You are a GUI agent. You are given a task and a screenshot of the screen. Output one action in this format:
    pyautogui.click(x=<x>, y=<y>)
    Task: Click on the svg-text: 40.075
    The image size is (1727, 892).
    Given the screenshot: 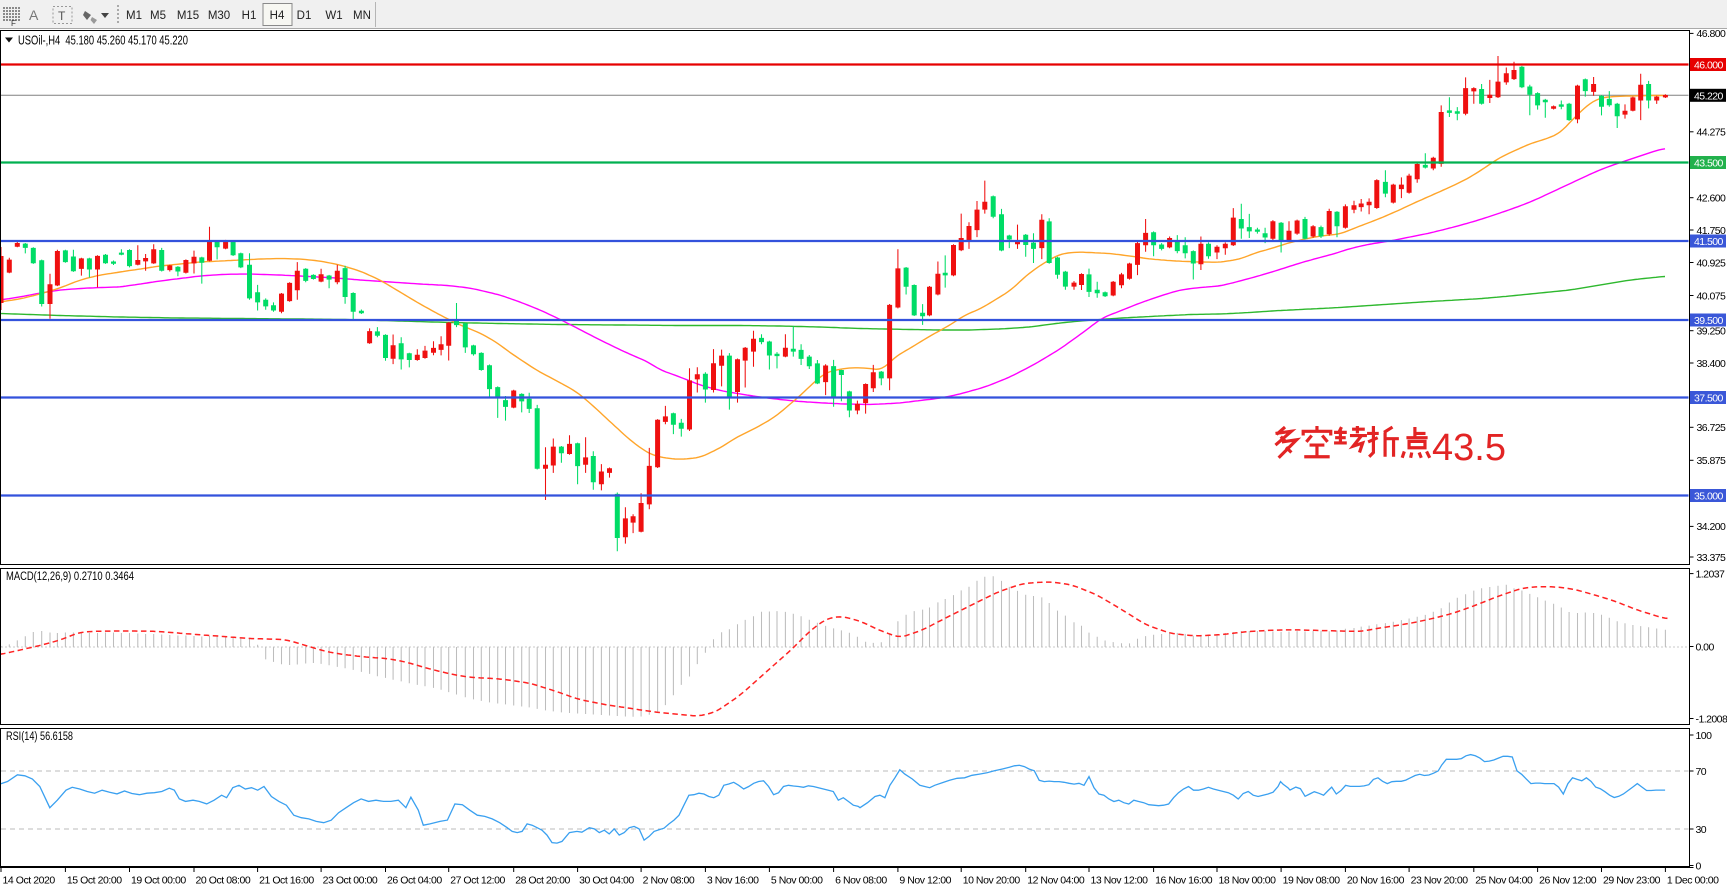 What is the action you would take?
    pyautogui.click(x=1712, y=296)
    